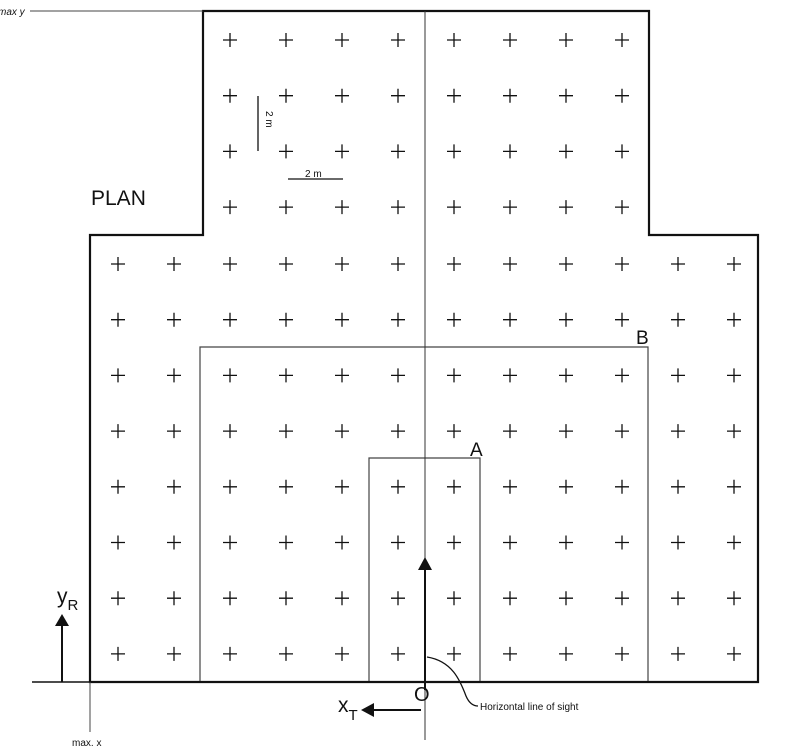  Describe the element at coordinates (86, 743) in the screenshot. I see `max-x-label: max. x` at that location.